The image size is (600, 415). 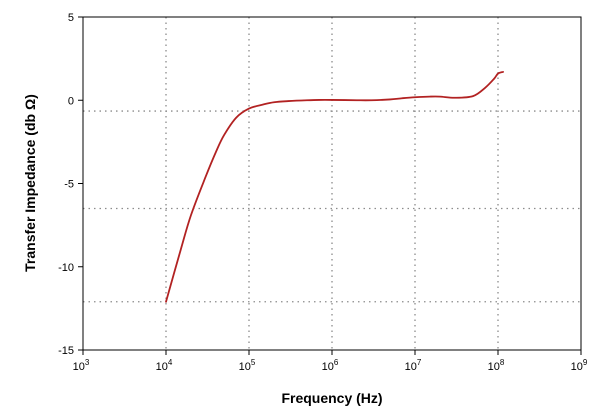 I want to click on x-tick-label: 10⁴, so click(x=164, y=365).